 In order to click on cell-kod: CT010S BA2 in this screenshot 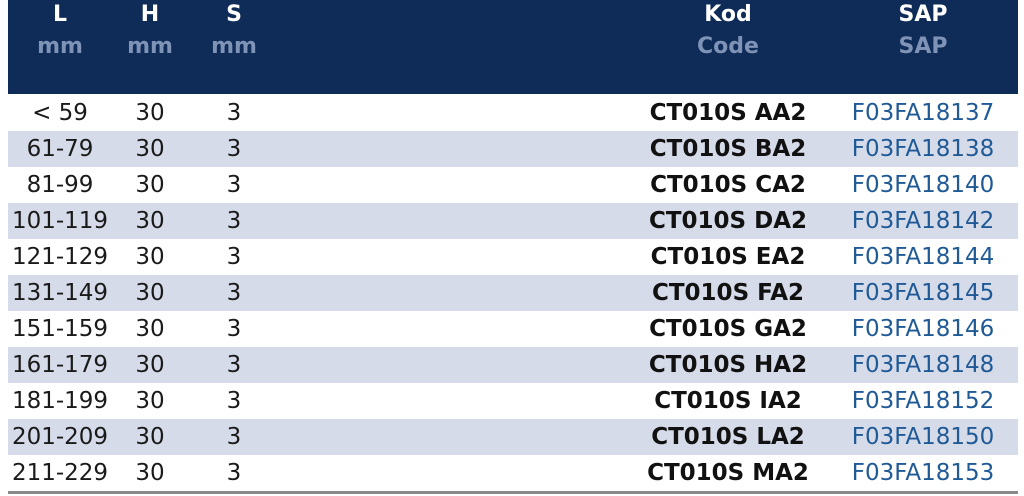, I will do `click(728, 149)`.